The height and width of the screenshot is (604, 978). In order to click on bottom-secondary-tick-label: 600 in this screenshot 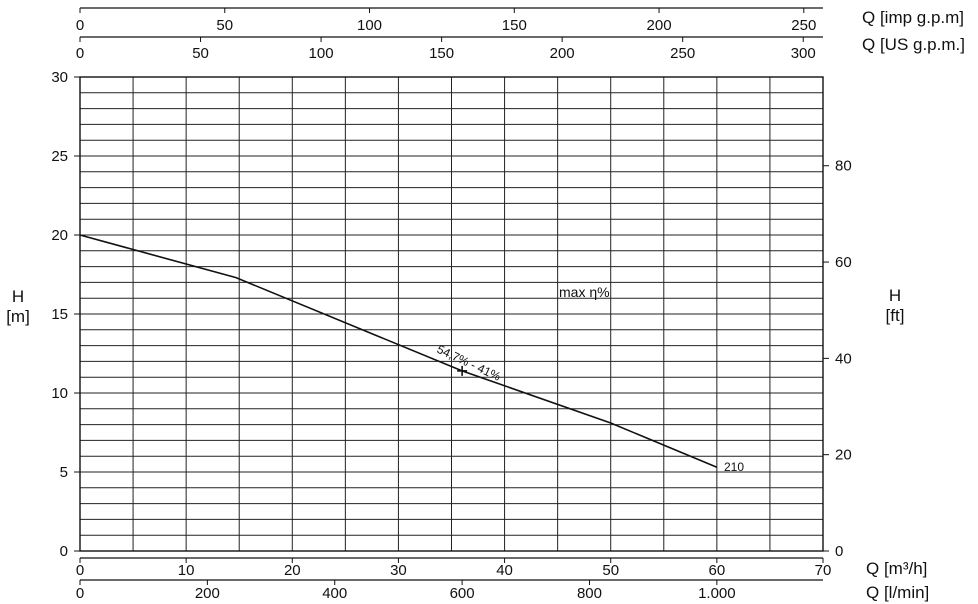, I will do `click(462, 593)`.